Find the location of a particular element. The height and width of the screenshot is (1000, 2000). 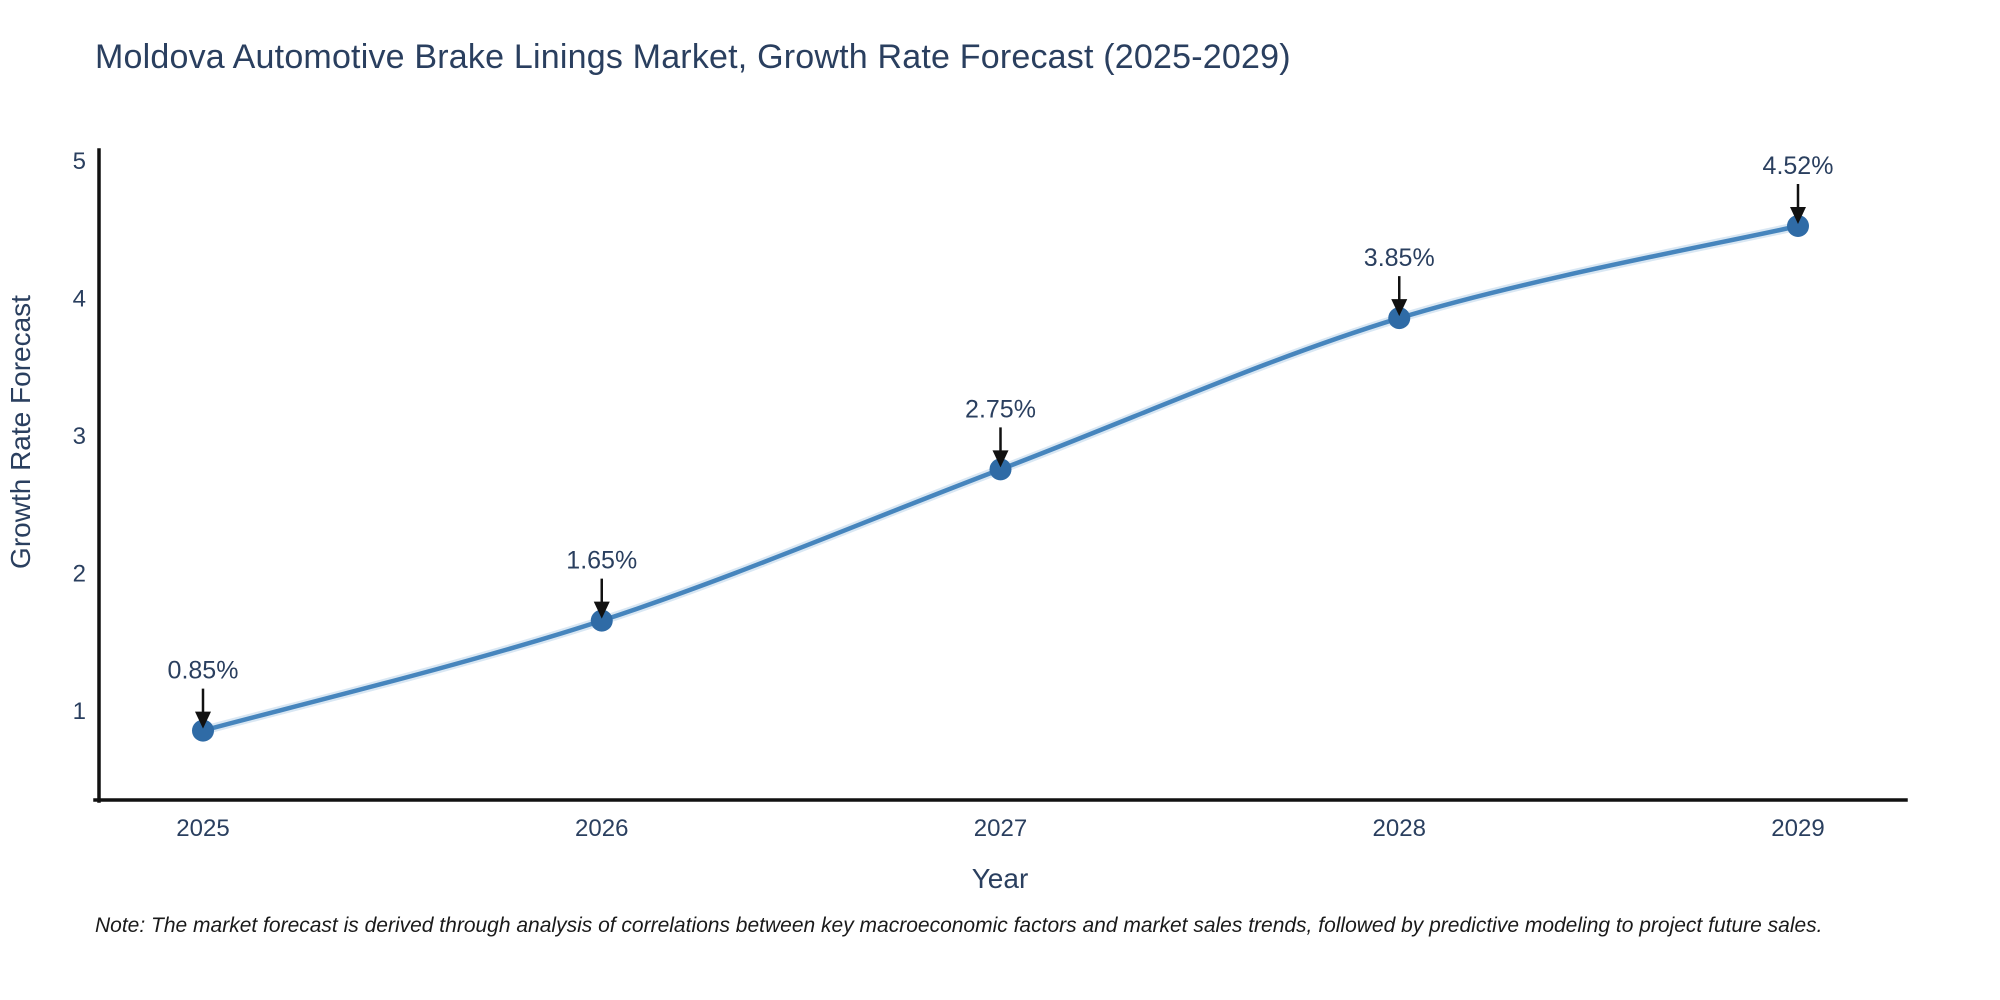

y-tick-label: 5 is located at coordinates (79, 161).